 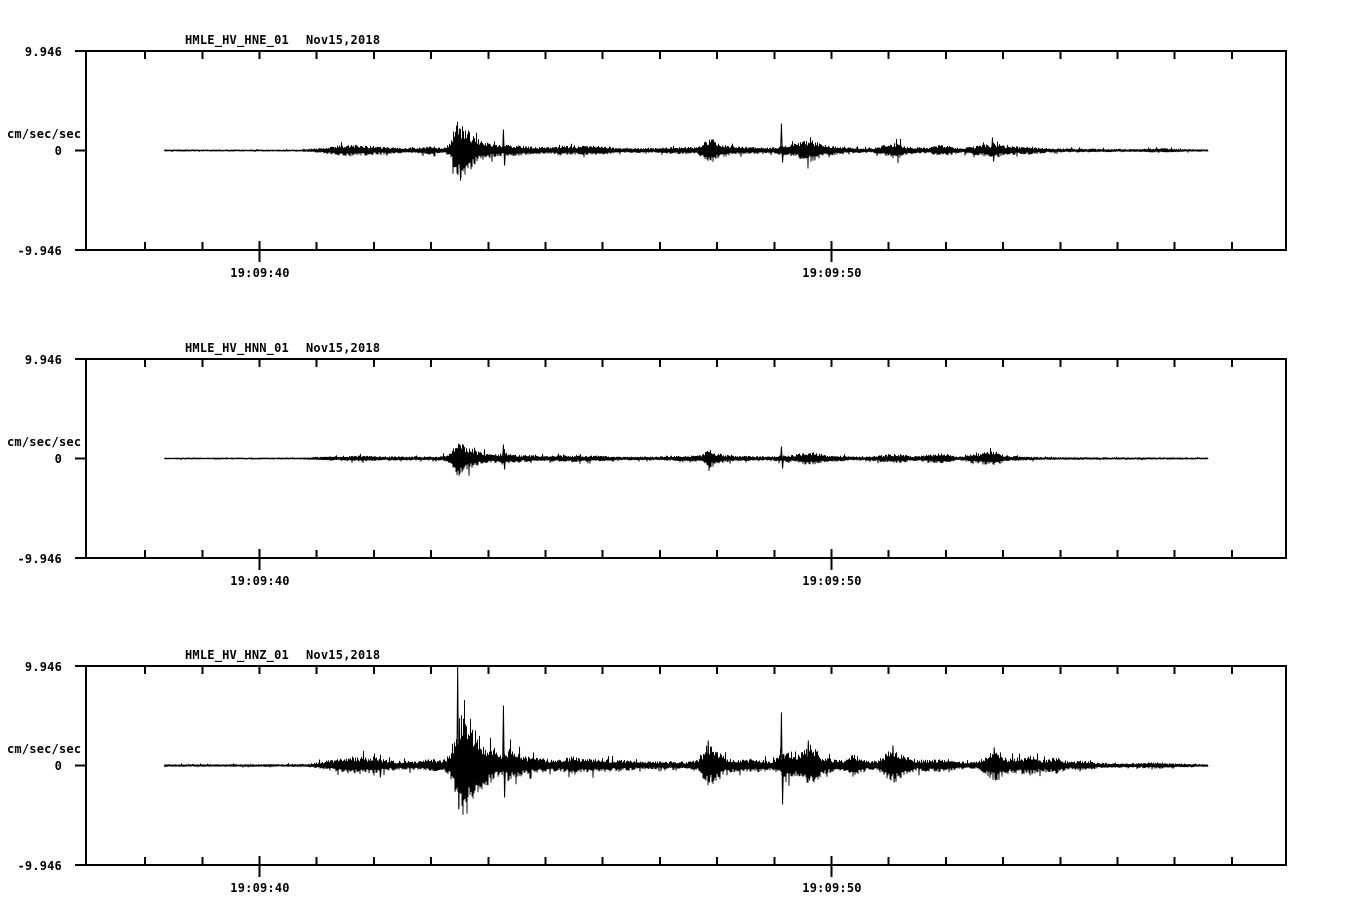 I want to click on panel-hne-date-label: Nov15,2018, so click(x=343, y=40).